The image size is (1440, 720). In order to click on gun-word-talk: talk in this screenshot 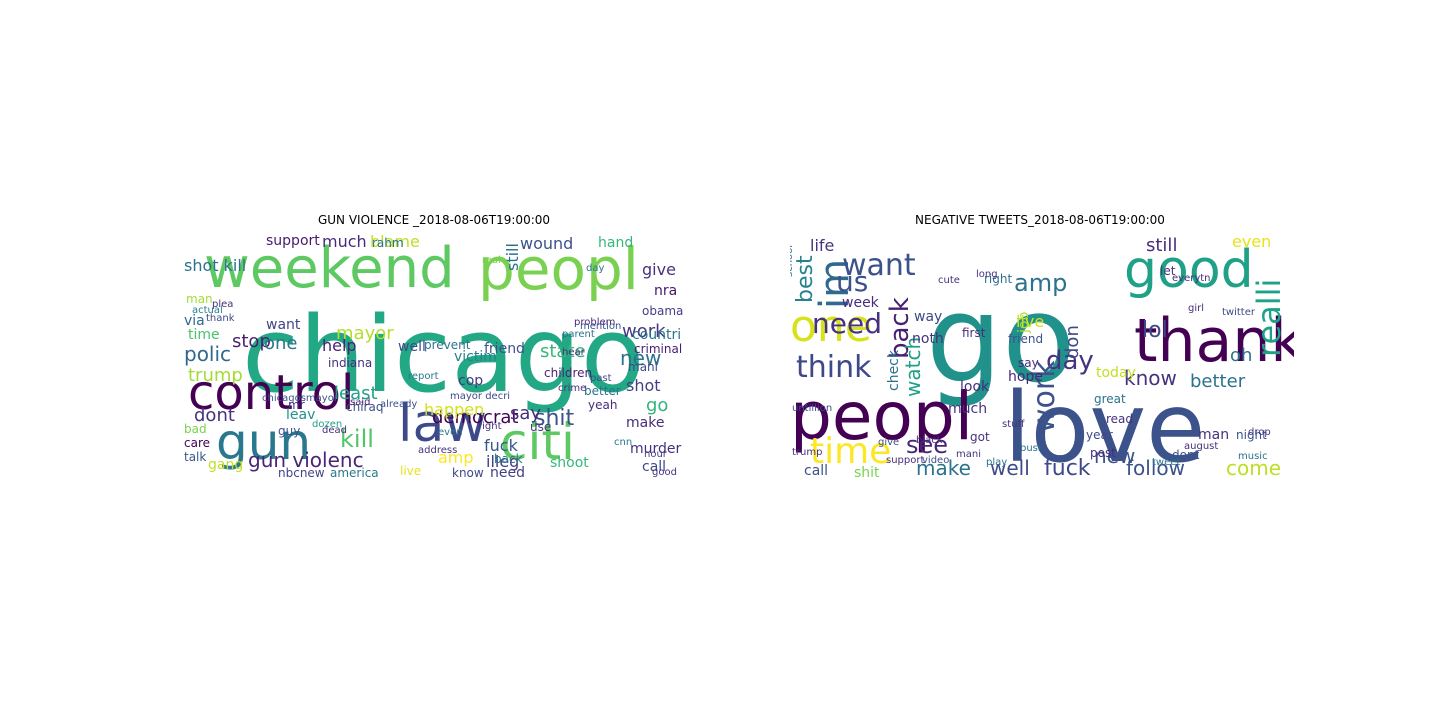, I will do `click(195, 457)`.